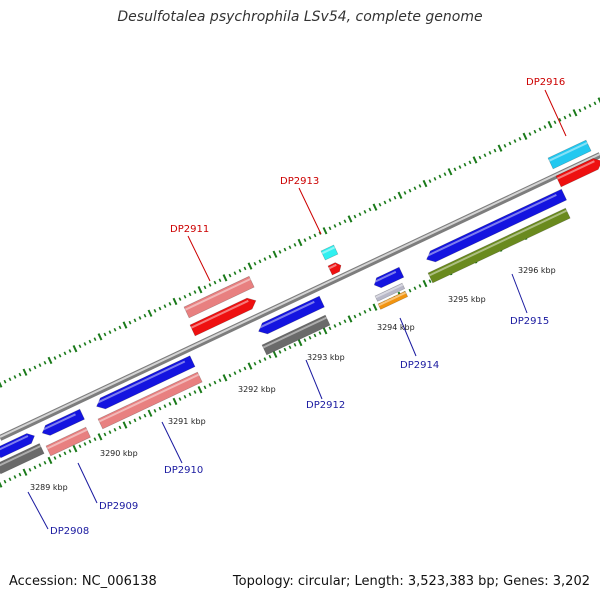 Image resolution: width=600 pixels, height=600 pixels. I want to click on kbp-label-3291: 3291 kbp, so click(187, 421).